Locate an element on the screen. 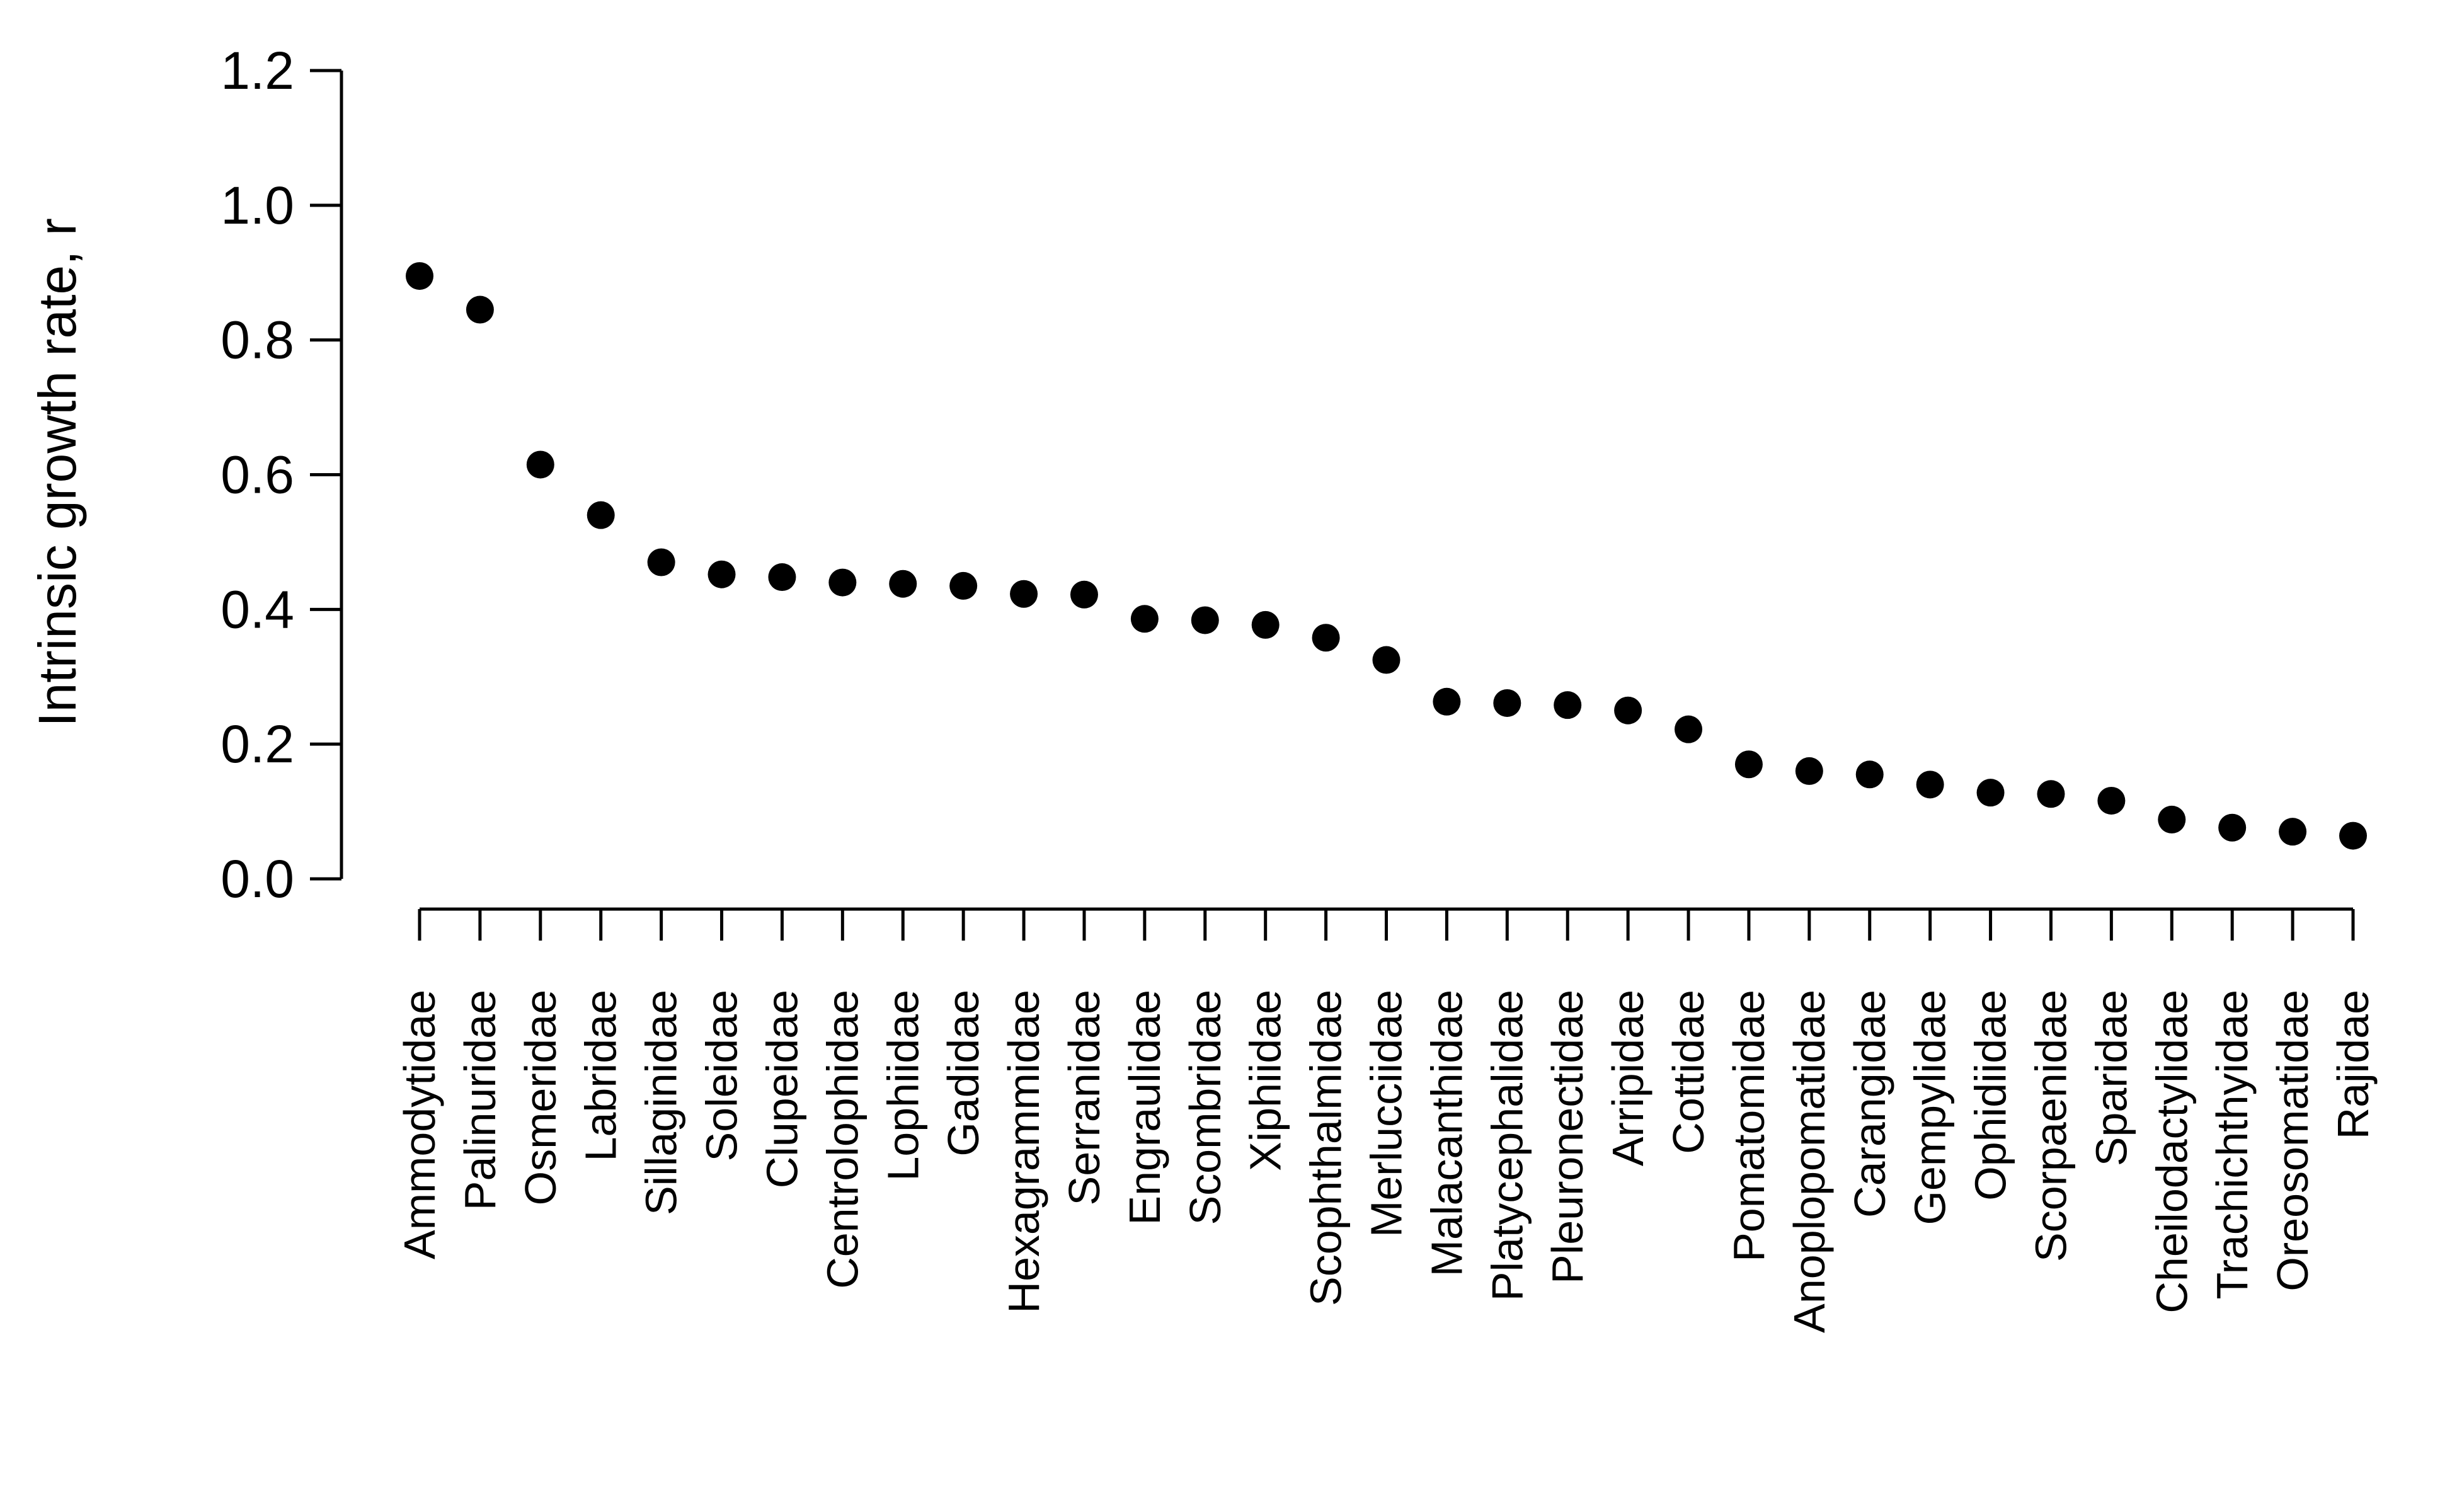 The width and height of the screenshot is (2457, 1512). x-tick-label: Ammodytidae is located at coordinates (419, 1124).